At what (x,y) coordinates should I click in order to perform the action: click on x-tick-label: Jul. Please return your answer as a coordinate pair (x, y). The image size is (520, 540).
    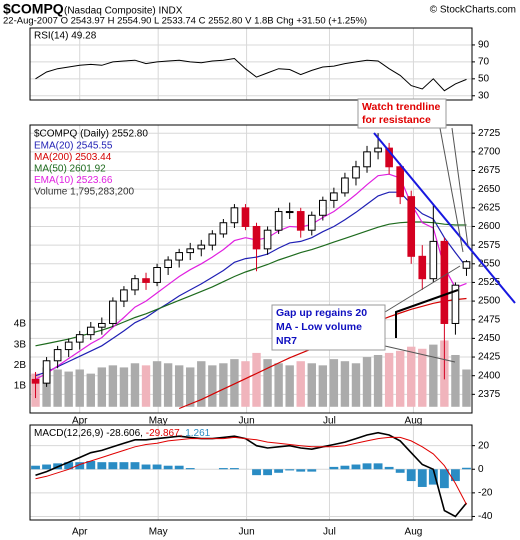
    Looking at the image, I should click on (329, 532).